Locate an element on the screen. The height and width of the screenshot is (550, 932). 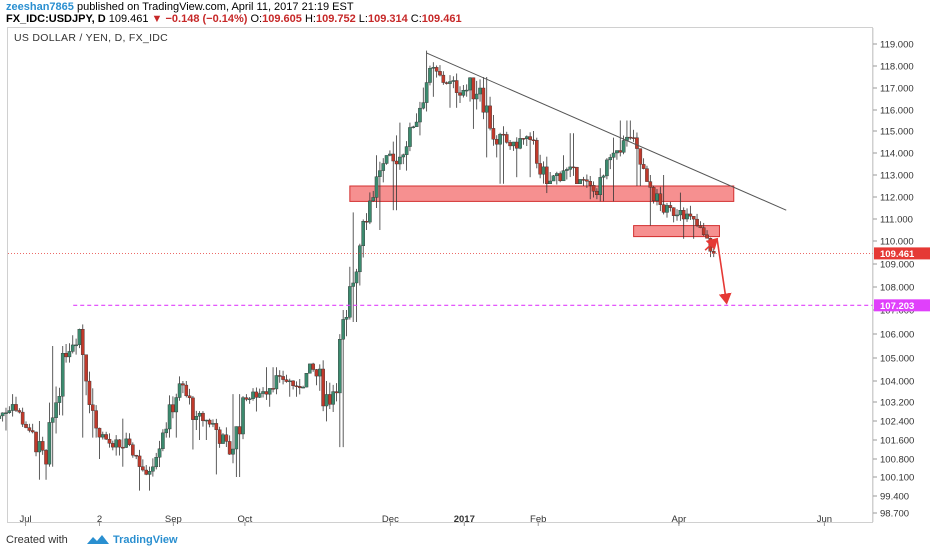
projection-arrow-up is located at coordinates (711, 244).